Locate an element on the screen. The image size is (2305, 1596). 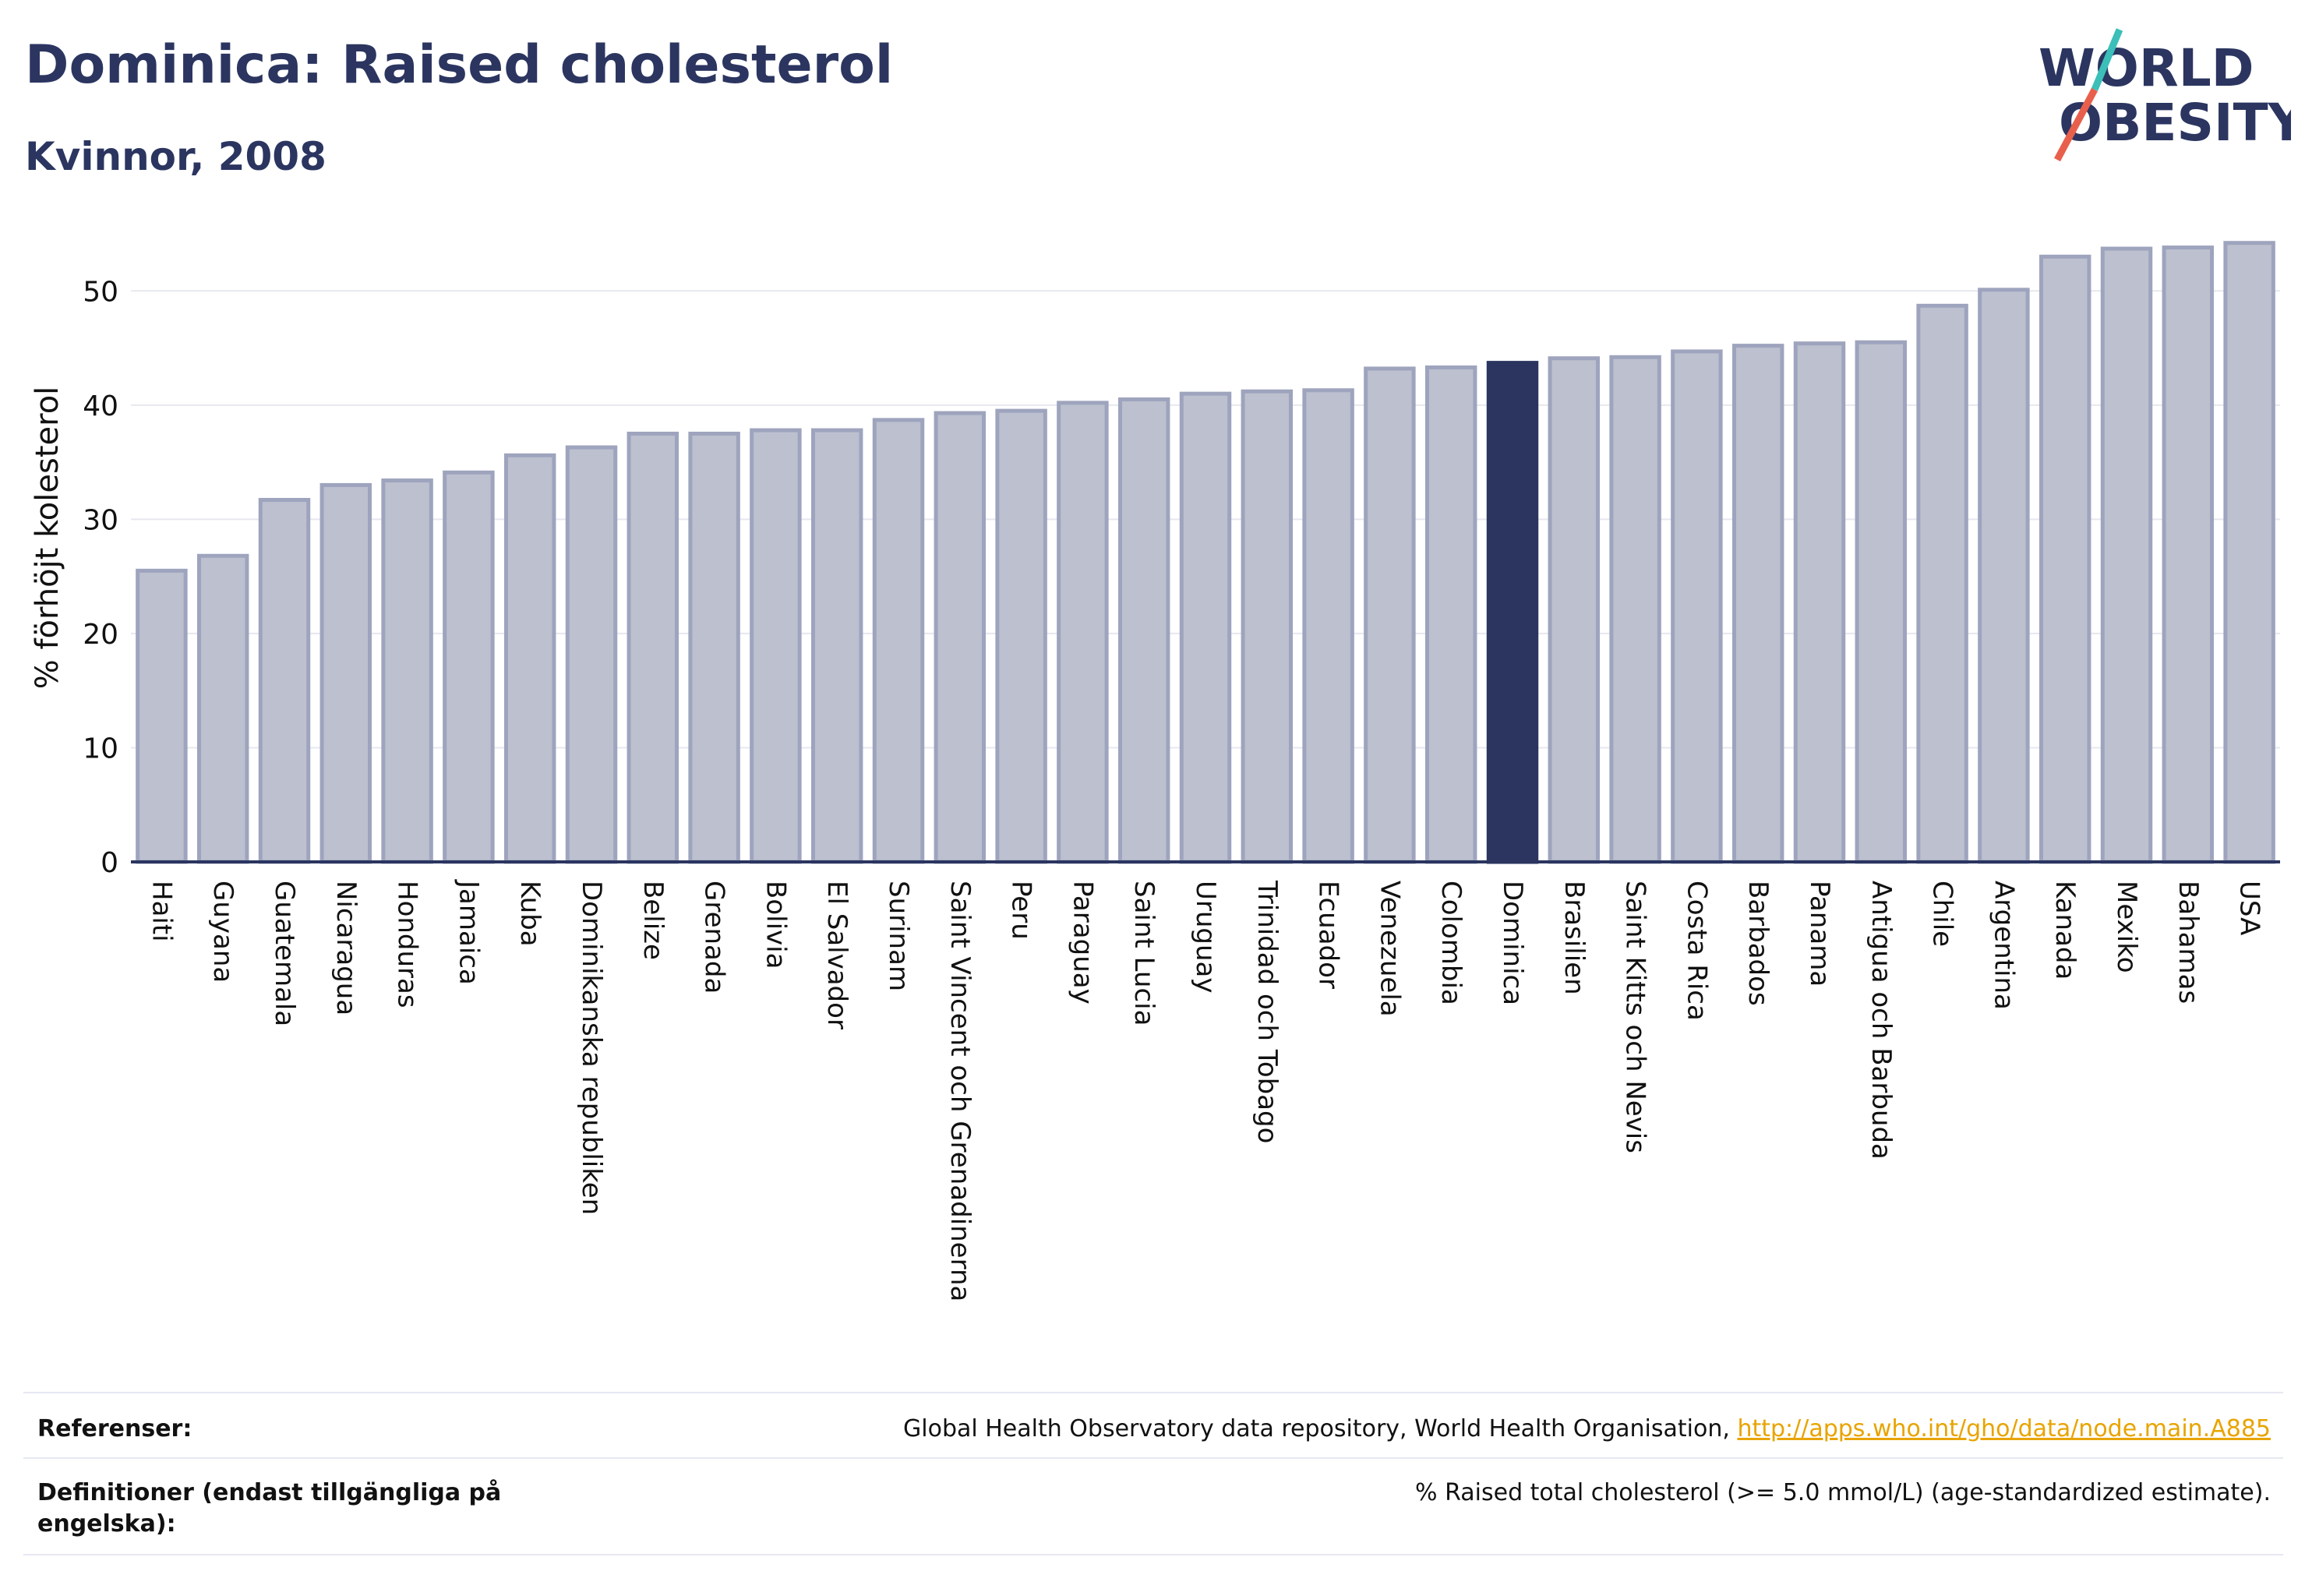
chart-title: Dominica: Raised cholesterol is located at coordinates (459, 65).